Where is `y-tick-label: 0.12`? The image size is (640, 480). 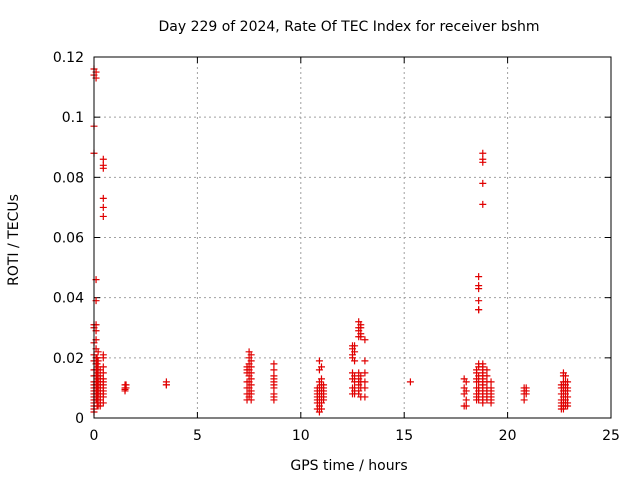
y-tick-label: 0.12 is located at coordinates (68, 58).